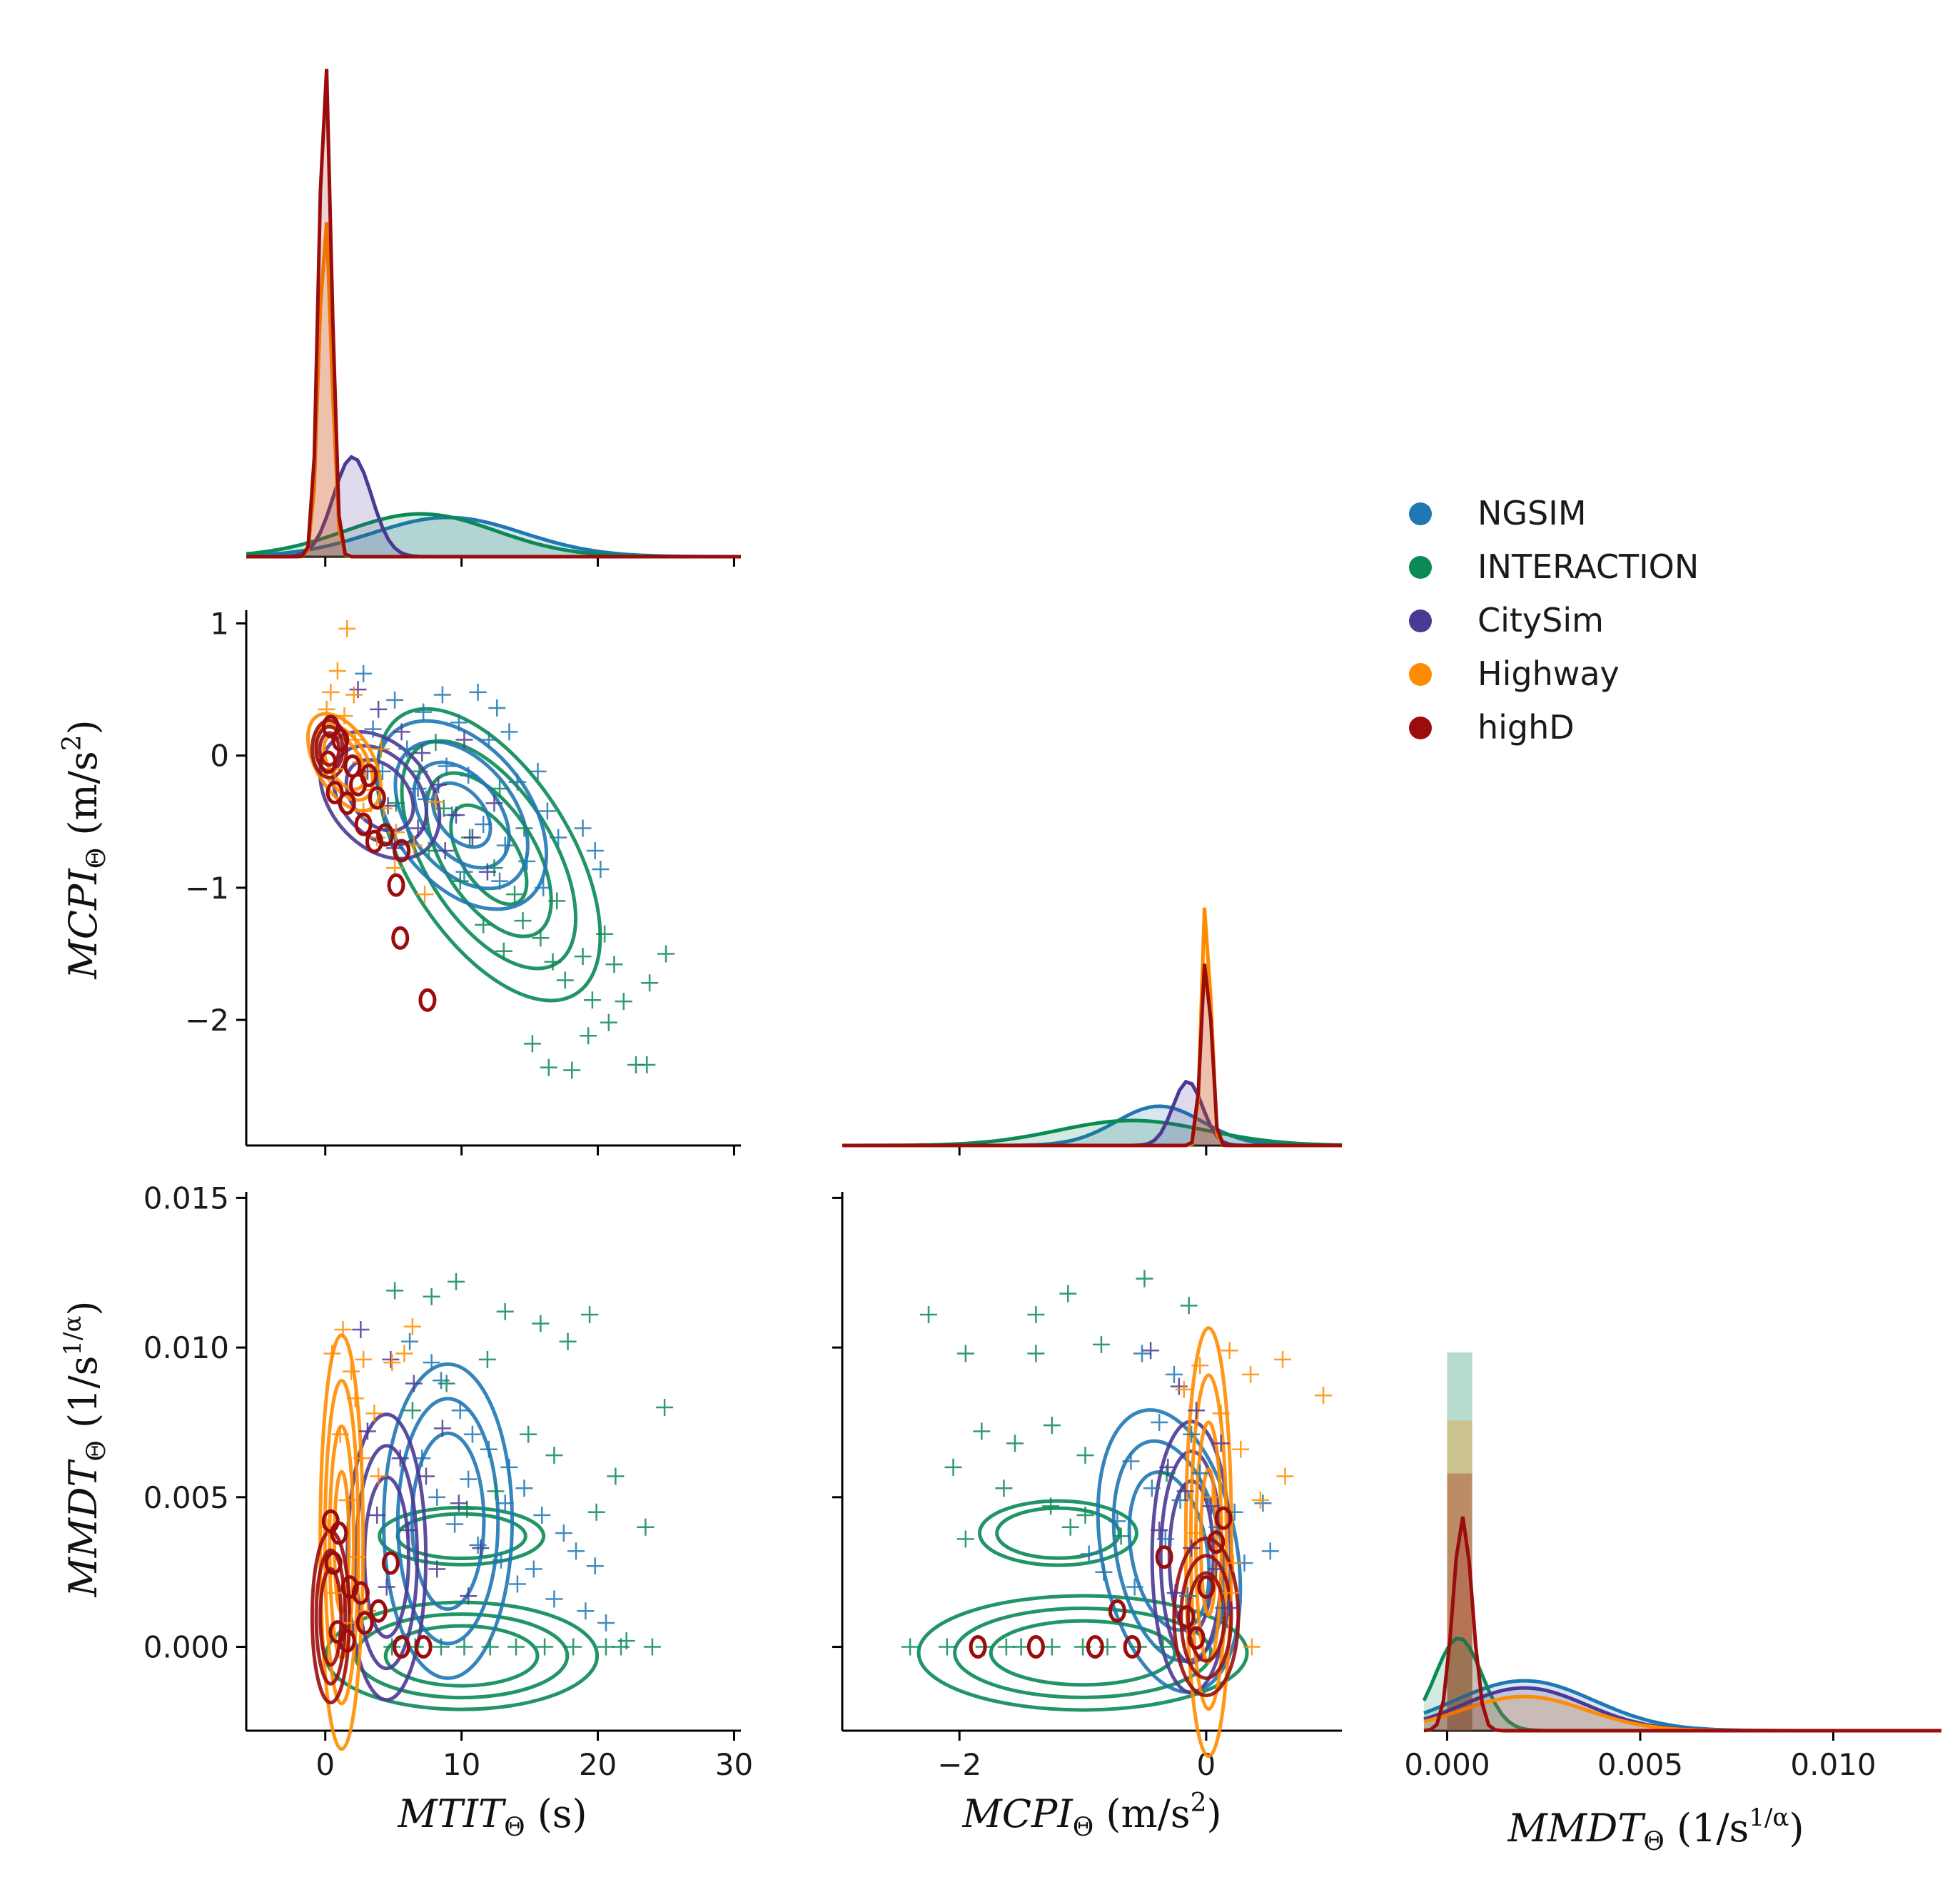 This screenshot has height=1882, width=1960. What do you see at coordinates (1420, 728) in the screenshot?
I see `legend-marker-highd` at bounding box center [1420, 728].